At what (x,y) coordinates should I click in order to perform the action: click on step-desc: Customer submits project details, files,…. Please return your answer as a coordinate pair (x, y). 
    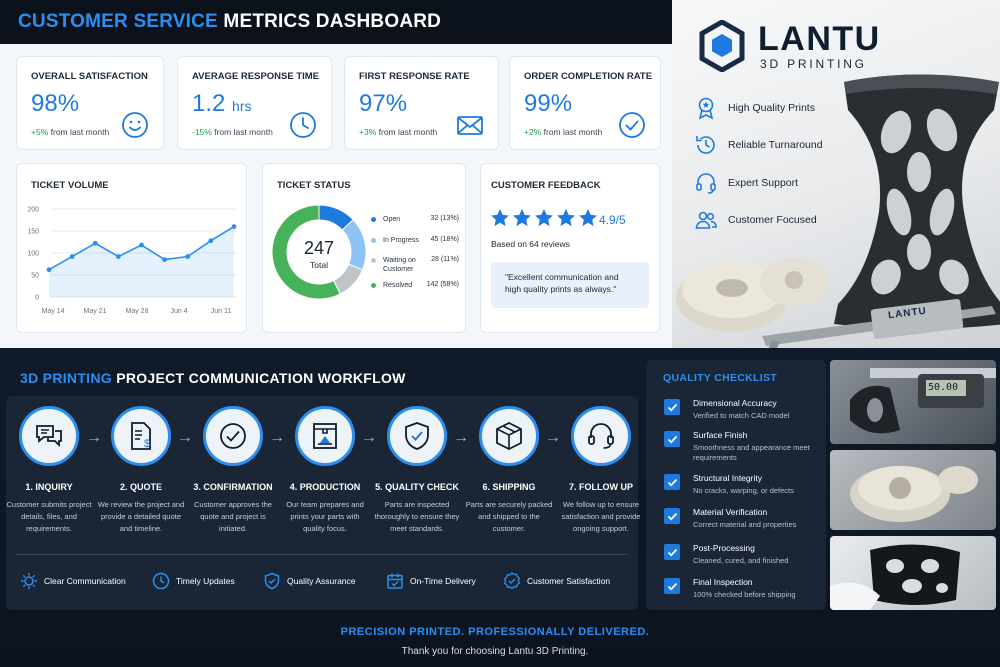
    Looking at the image, I should click on (49, 516).